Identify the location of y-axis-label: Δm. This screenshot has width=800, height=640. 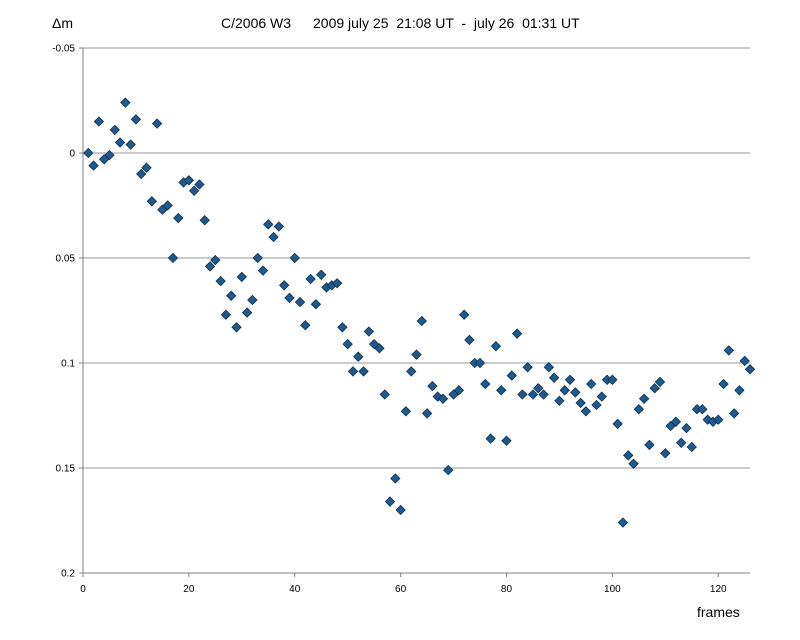
(63, 23).